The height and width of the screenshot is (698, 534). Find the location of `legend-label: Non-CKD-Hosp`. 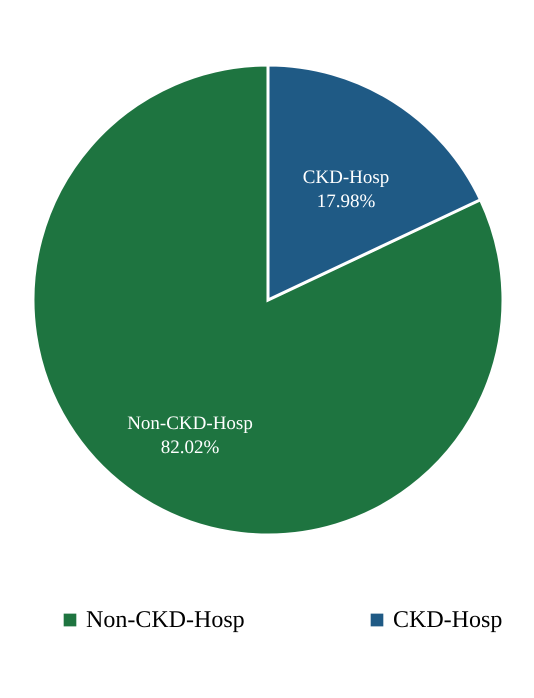

legend-label: Non-CKD-Hosp is located at coordinates (165, 620).